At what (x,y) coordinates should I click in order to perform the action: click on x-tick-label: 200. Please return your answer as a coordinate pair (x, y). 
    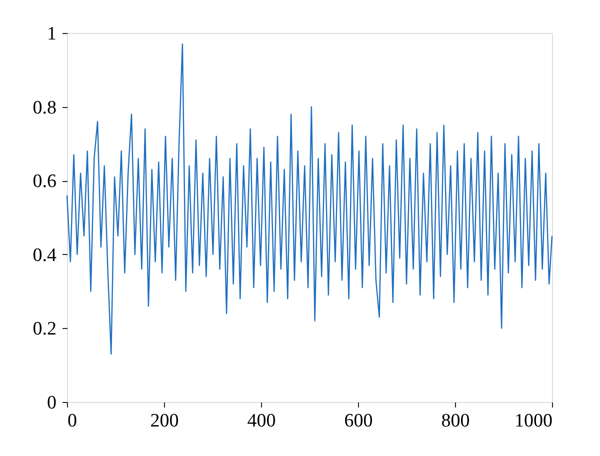
    Looking at the image, I should click on (164, 421).